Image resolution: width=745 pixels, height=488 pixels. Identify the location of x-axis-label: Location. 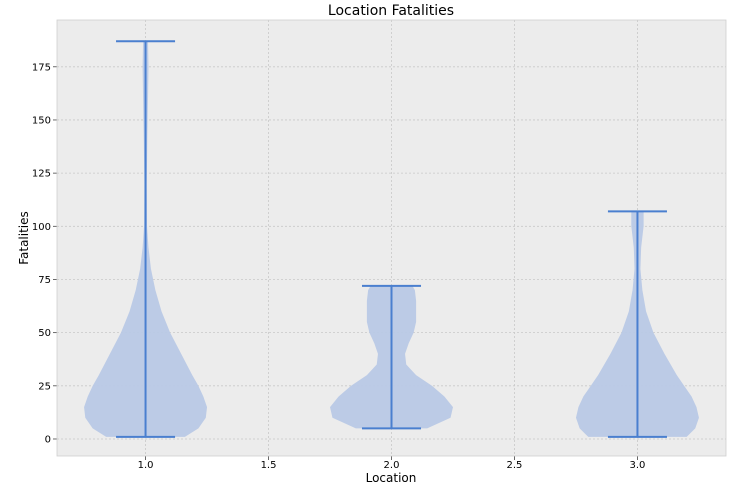
(391, 478).